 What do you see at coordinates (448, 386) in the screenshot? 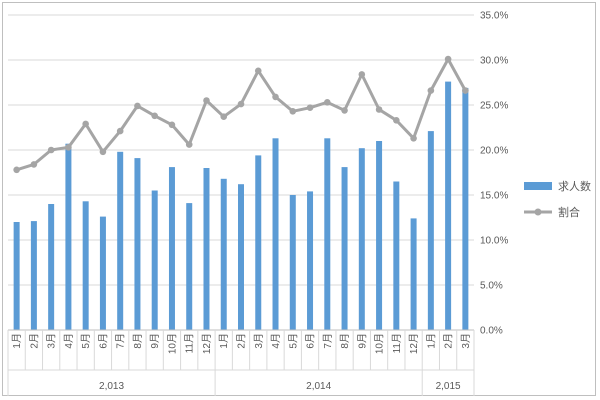
I see `x-group-label: 2,015` at bounding box center [448, 386].